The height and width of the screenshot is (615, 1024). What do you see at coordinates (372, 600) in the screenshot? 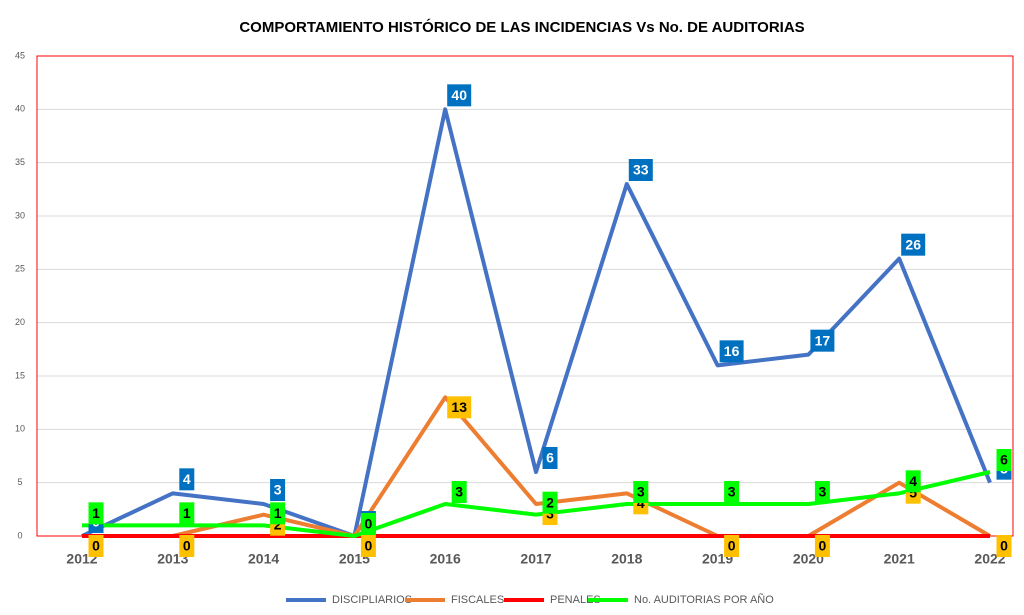
I see `legend-label: DISCIPLIARIOS` at bounding box center [372, 600].